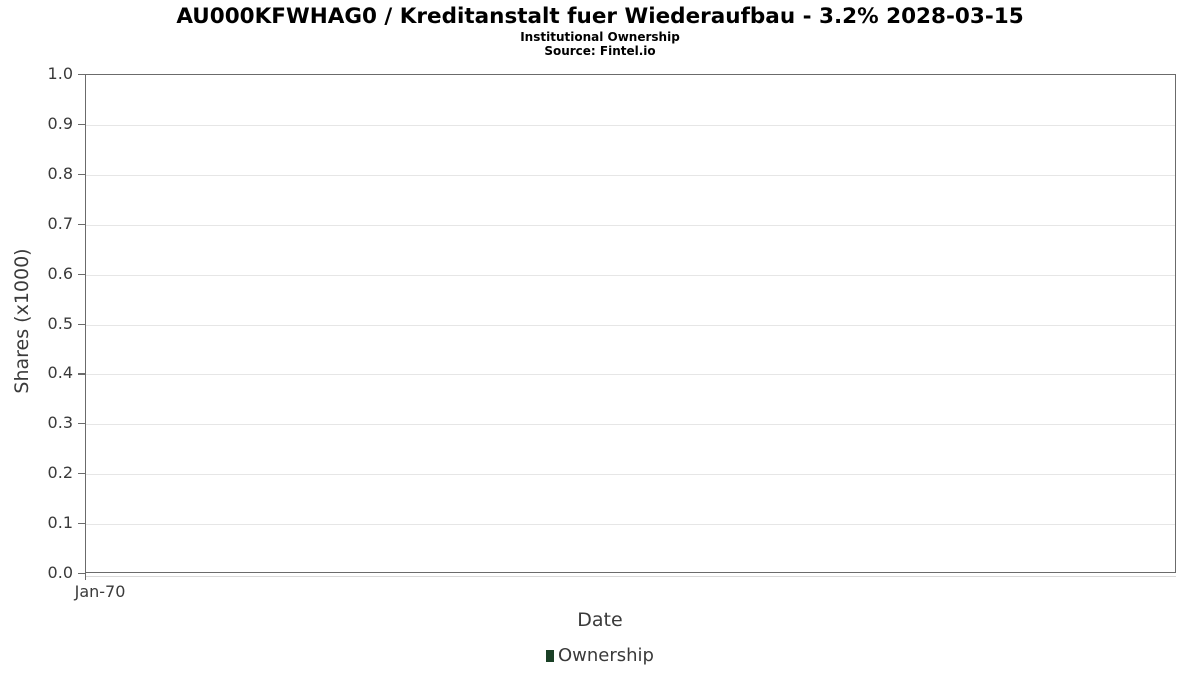 The height and width of the screenshot is (675, 1200). Describe the element at coordinates (630, 576) in the screenshot. I see `axis-underline` at that location.